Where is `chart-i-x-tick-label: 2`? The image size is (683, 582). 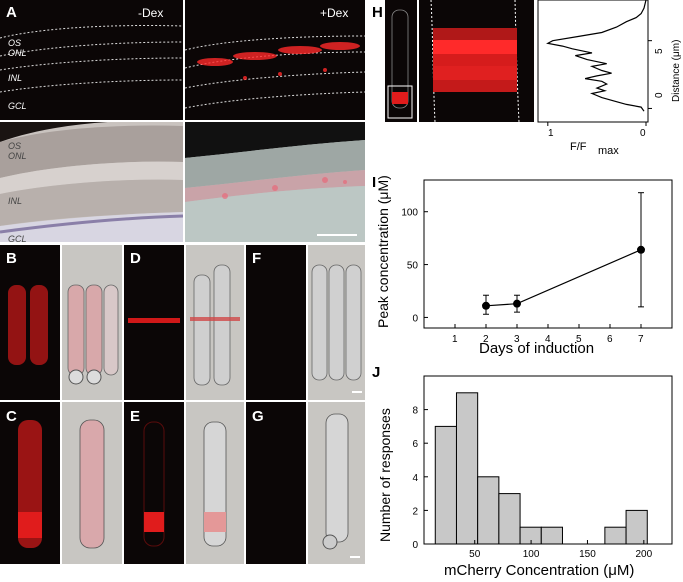 chart-i-x-tick-label: 2 is located at coordinates (486, 339).